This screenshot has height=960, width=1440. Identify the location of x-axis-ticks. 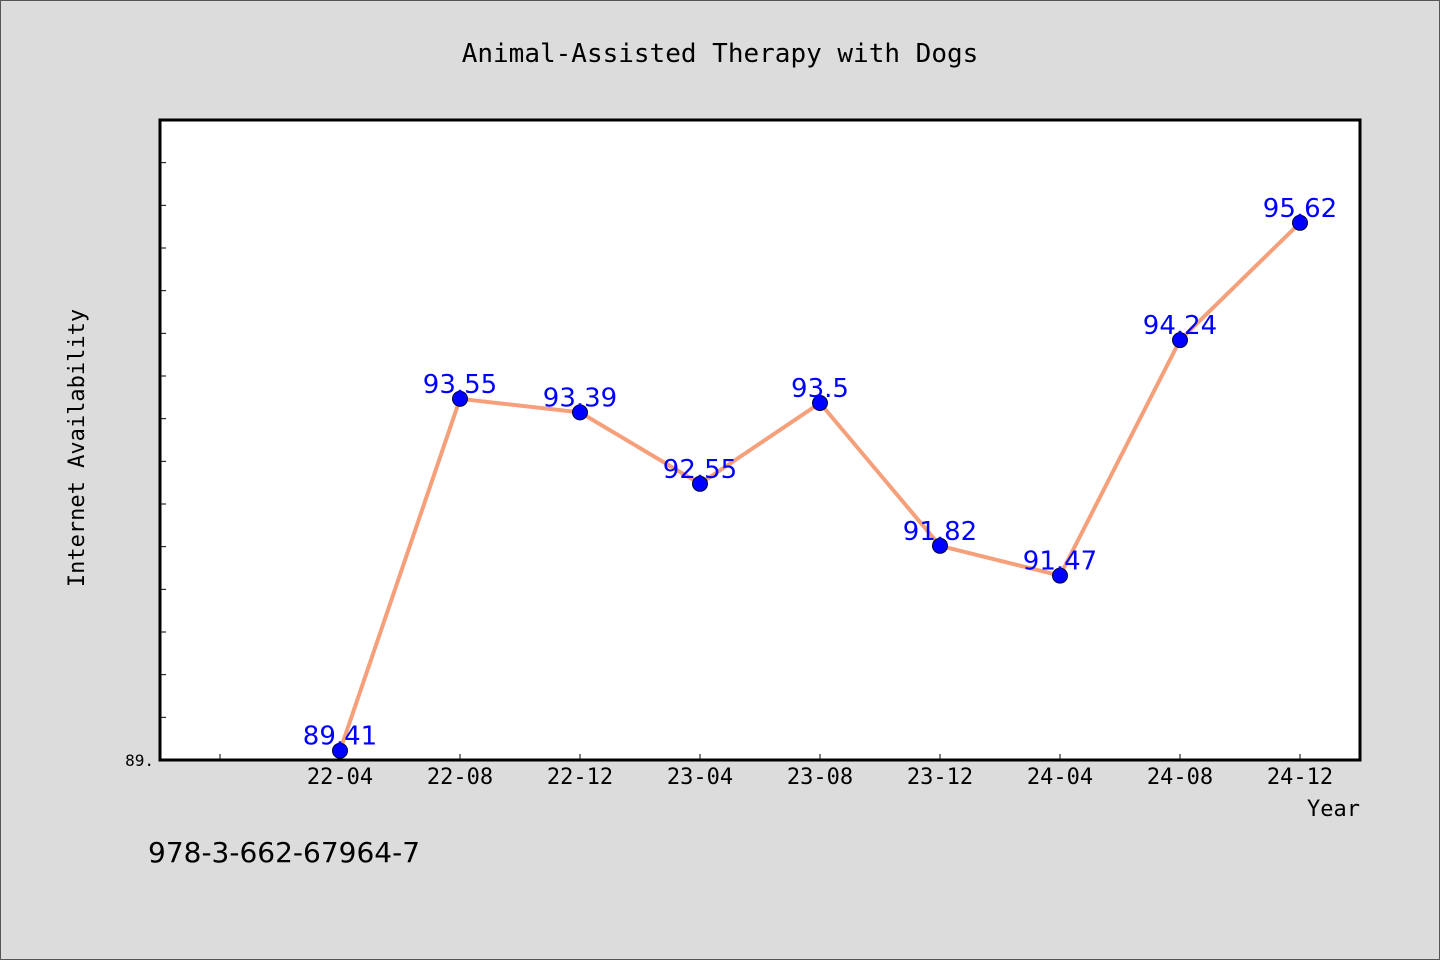
(760, 757).